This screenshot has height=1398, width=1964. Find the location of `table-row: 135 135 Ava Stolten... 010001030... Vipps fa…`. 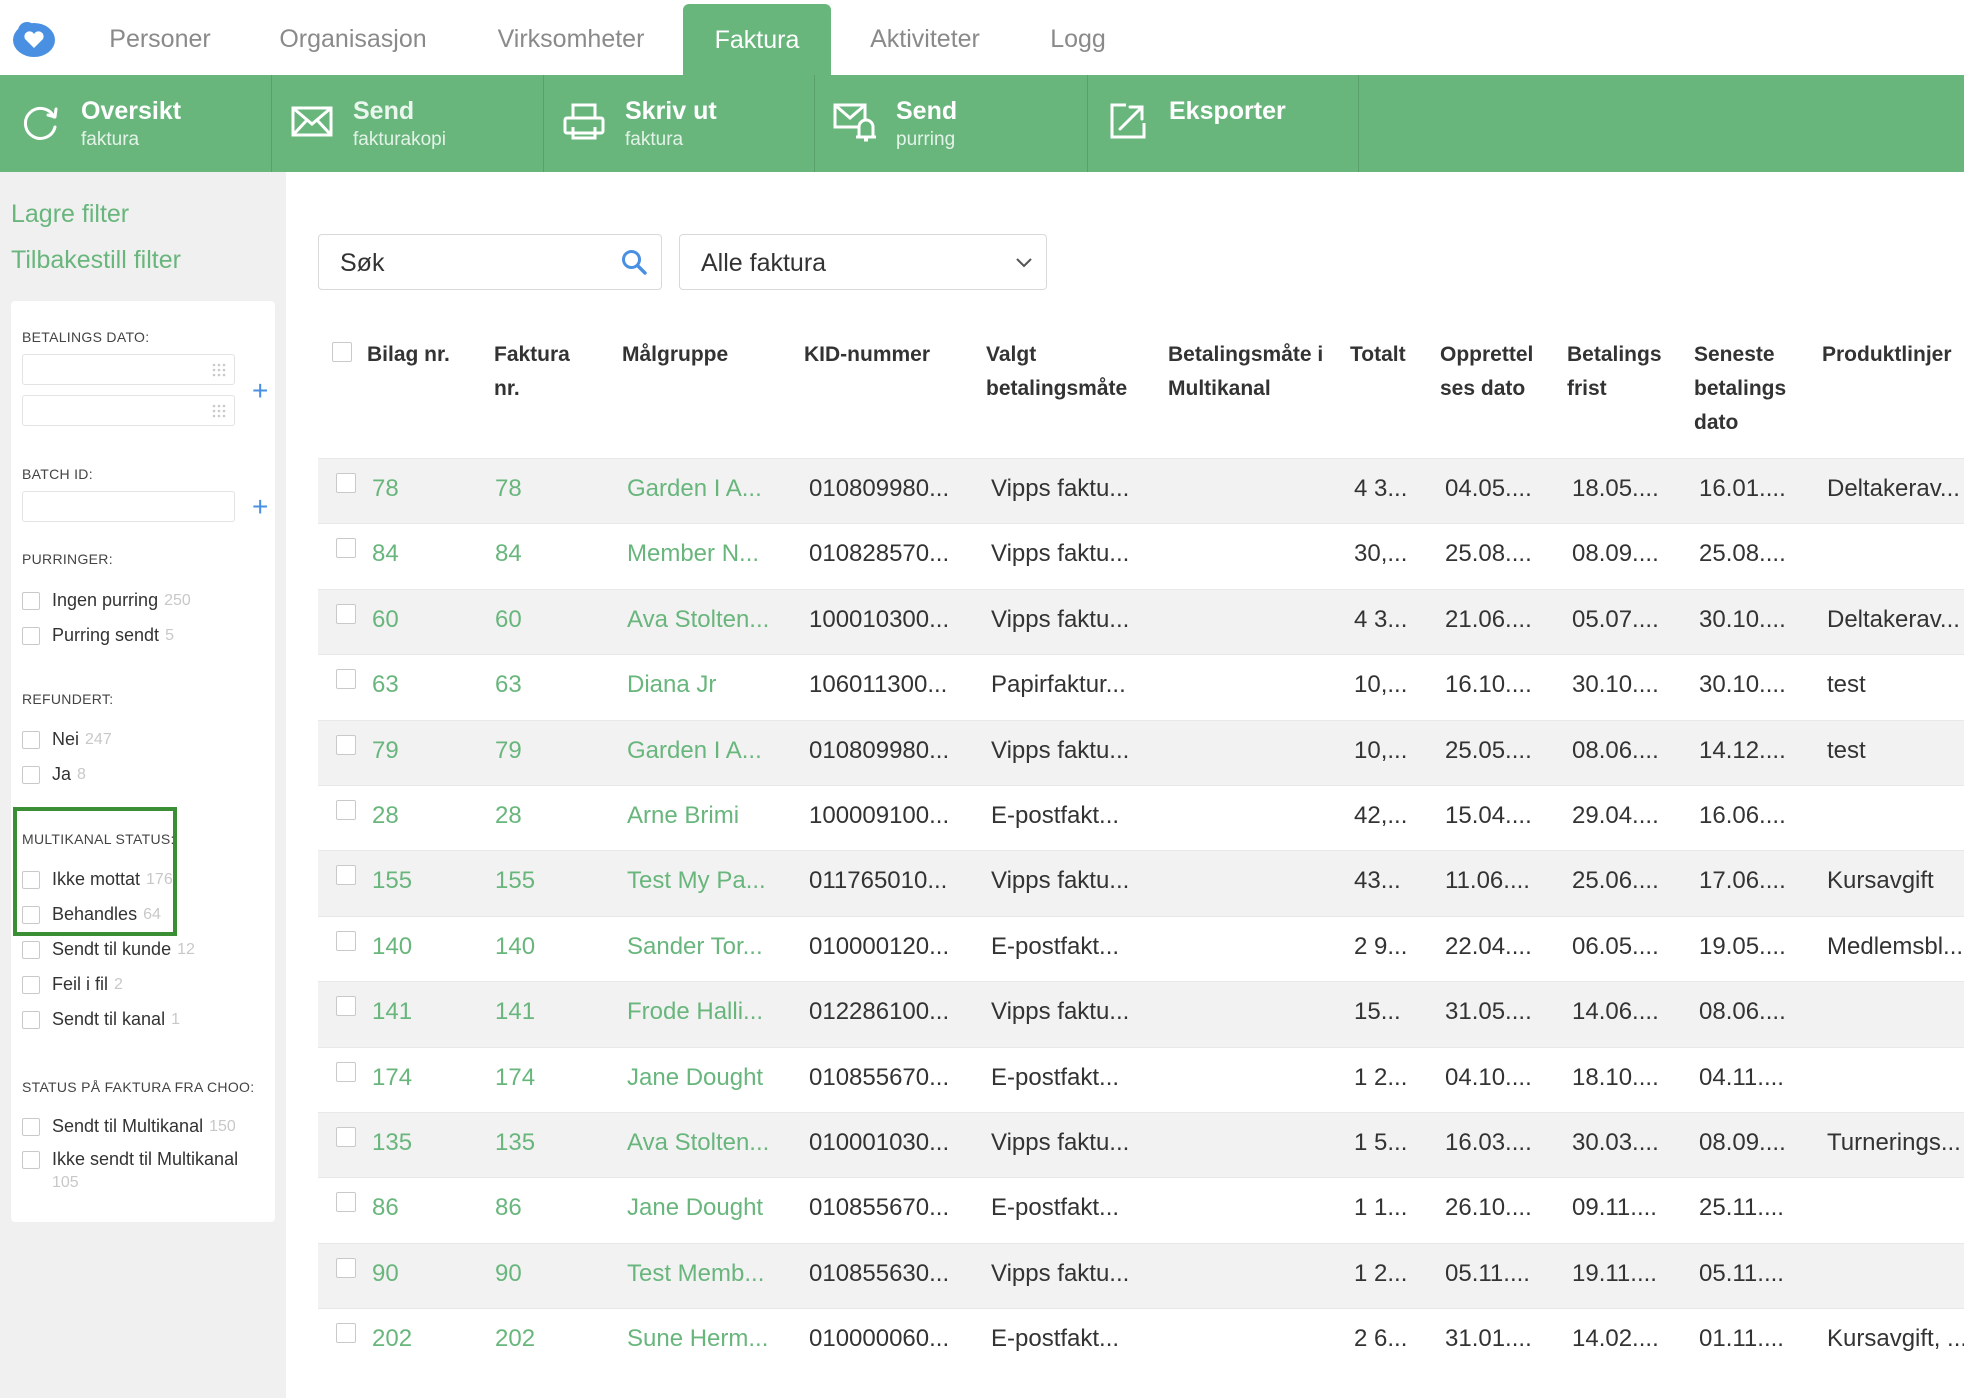

table-row: 135 135 Ava Stolten... 010001030... Vipps fa… is located at coordinates (1141, 1144).